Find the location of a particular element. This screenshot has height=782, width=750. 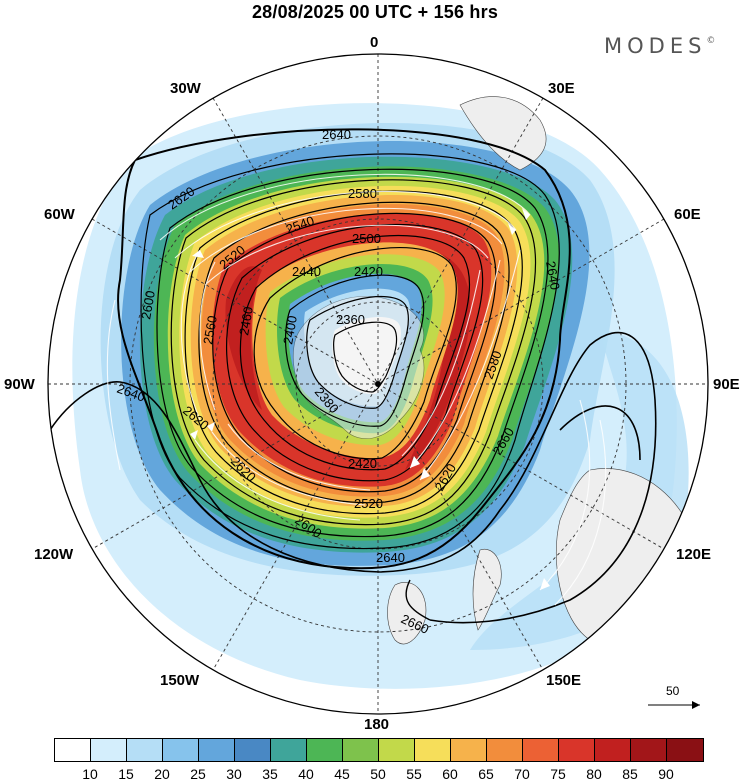

south-pole-marker is located at coordinates (378, 384).